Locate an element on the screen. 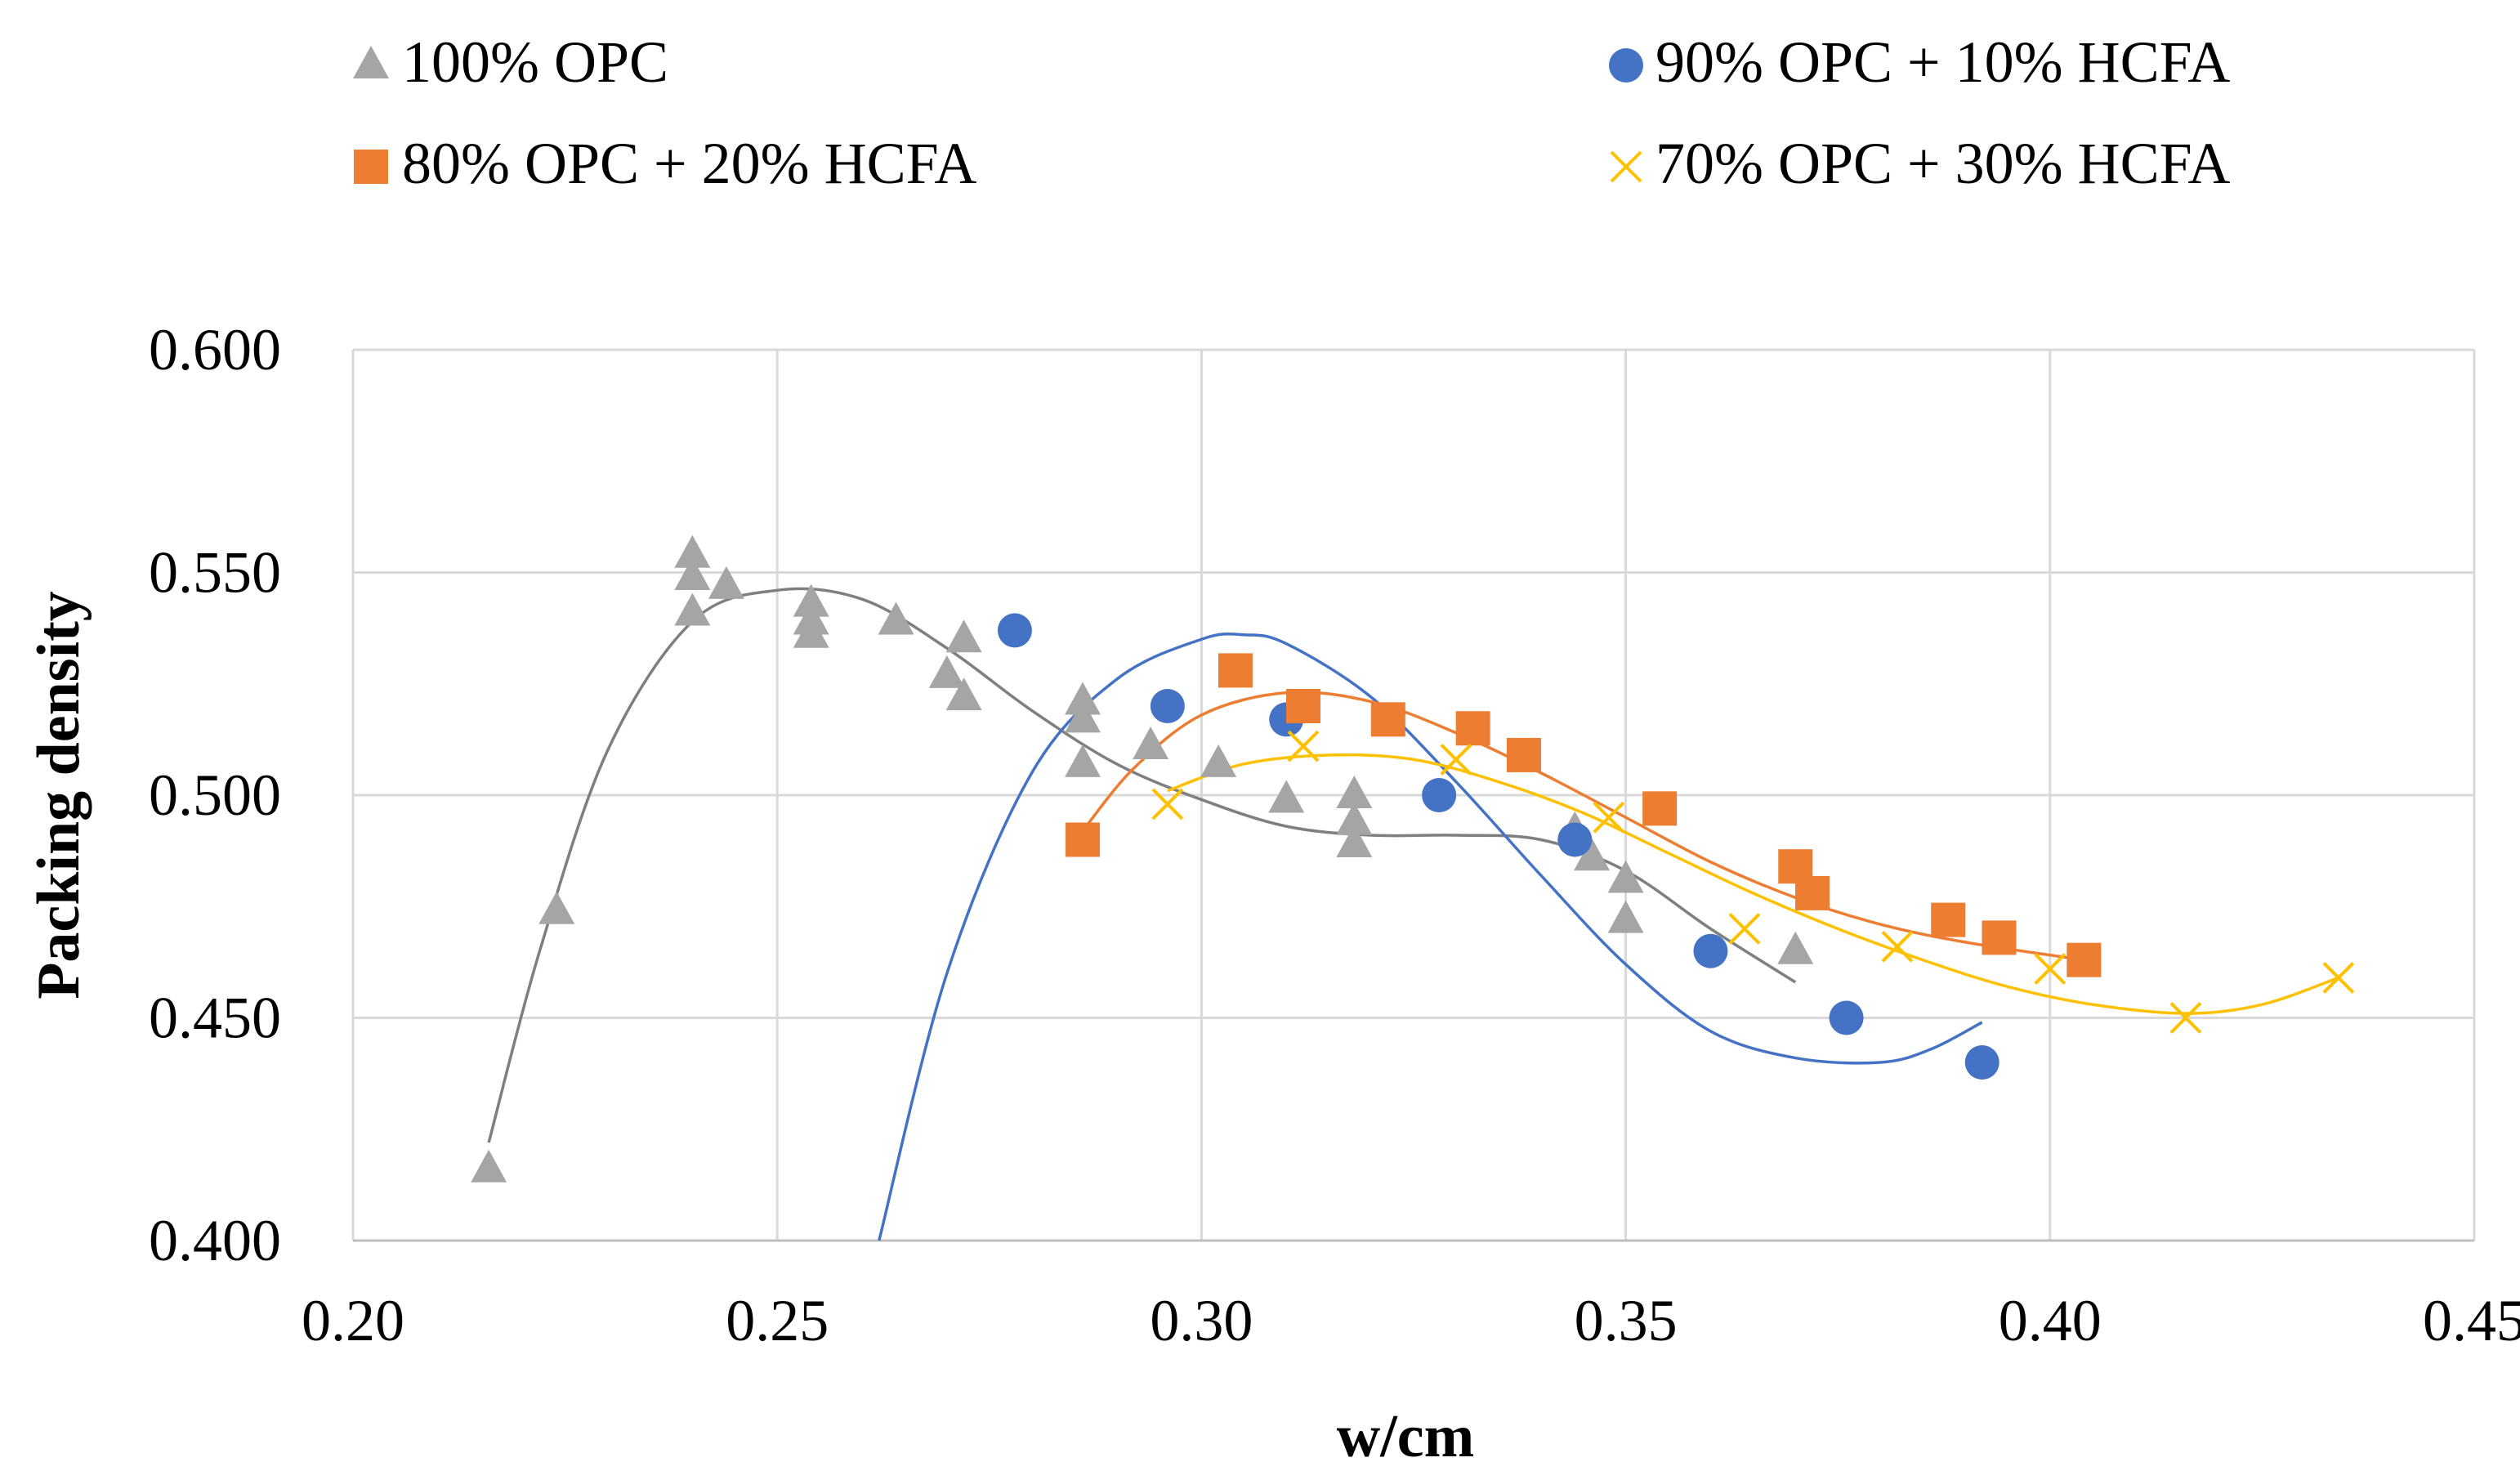 Image resolution: width=2520 pixels, height=1480 pixels. series-circle-points is located at coordinates (1498, 846).